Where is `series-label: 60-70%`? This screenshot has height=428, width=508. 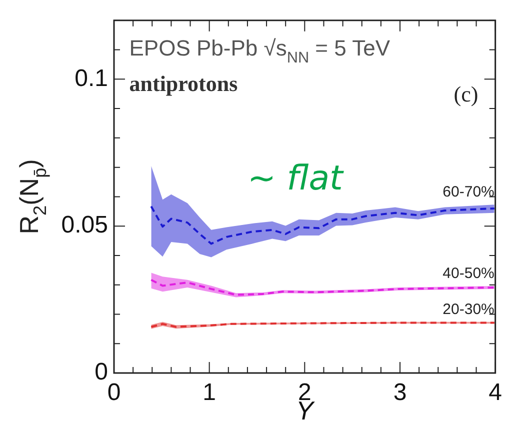
series-label: 60-70% is located at coordinates (468, 192).